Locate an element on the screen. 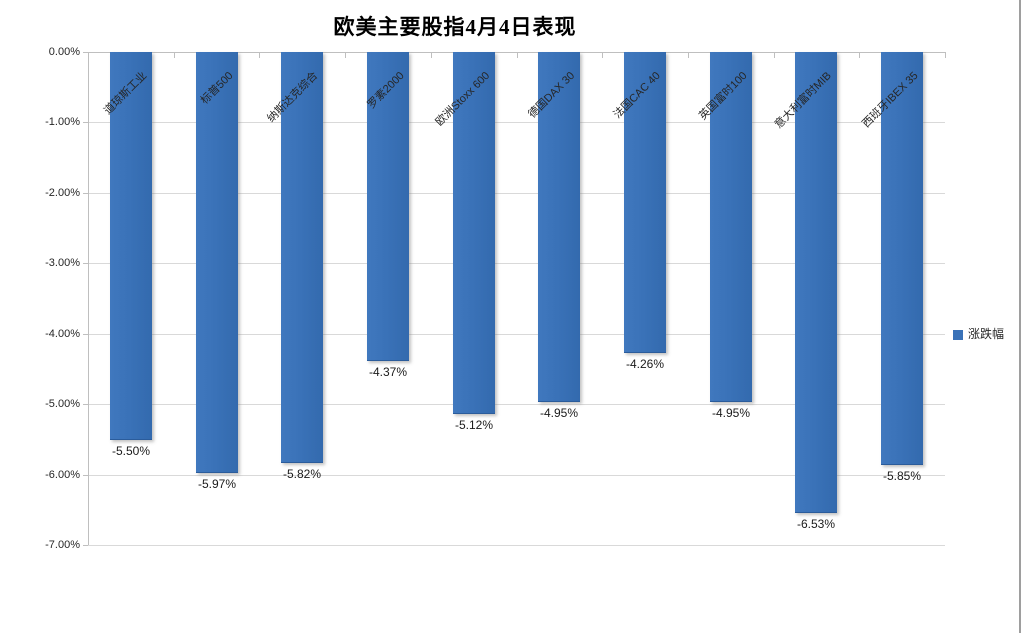 The image size is (1024, 641). chart-border-right is located at coordinates (1020, 316).